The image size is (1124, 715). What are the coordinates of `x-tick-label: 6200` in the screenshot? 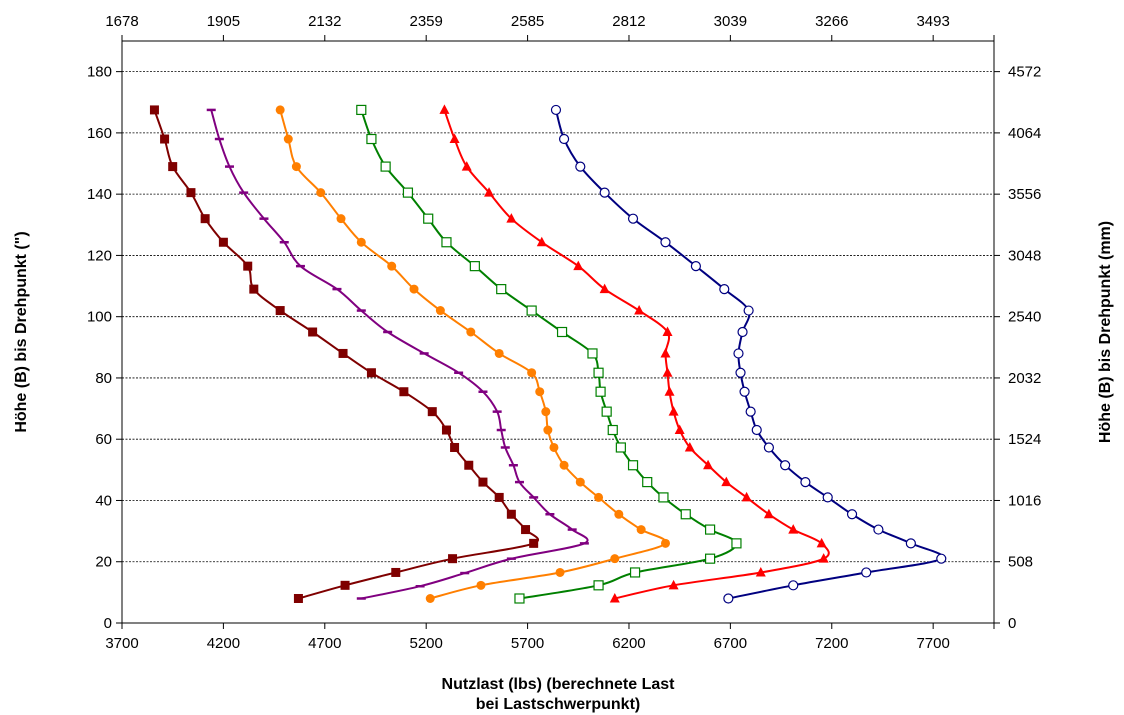 It's located at (628, 643).